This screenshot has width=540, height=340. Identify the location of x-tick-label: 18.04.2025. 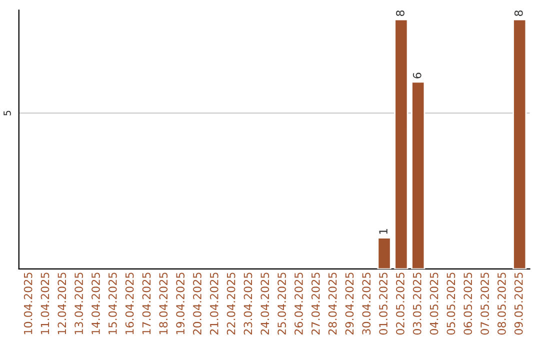
(163, 303).